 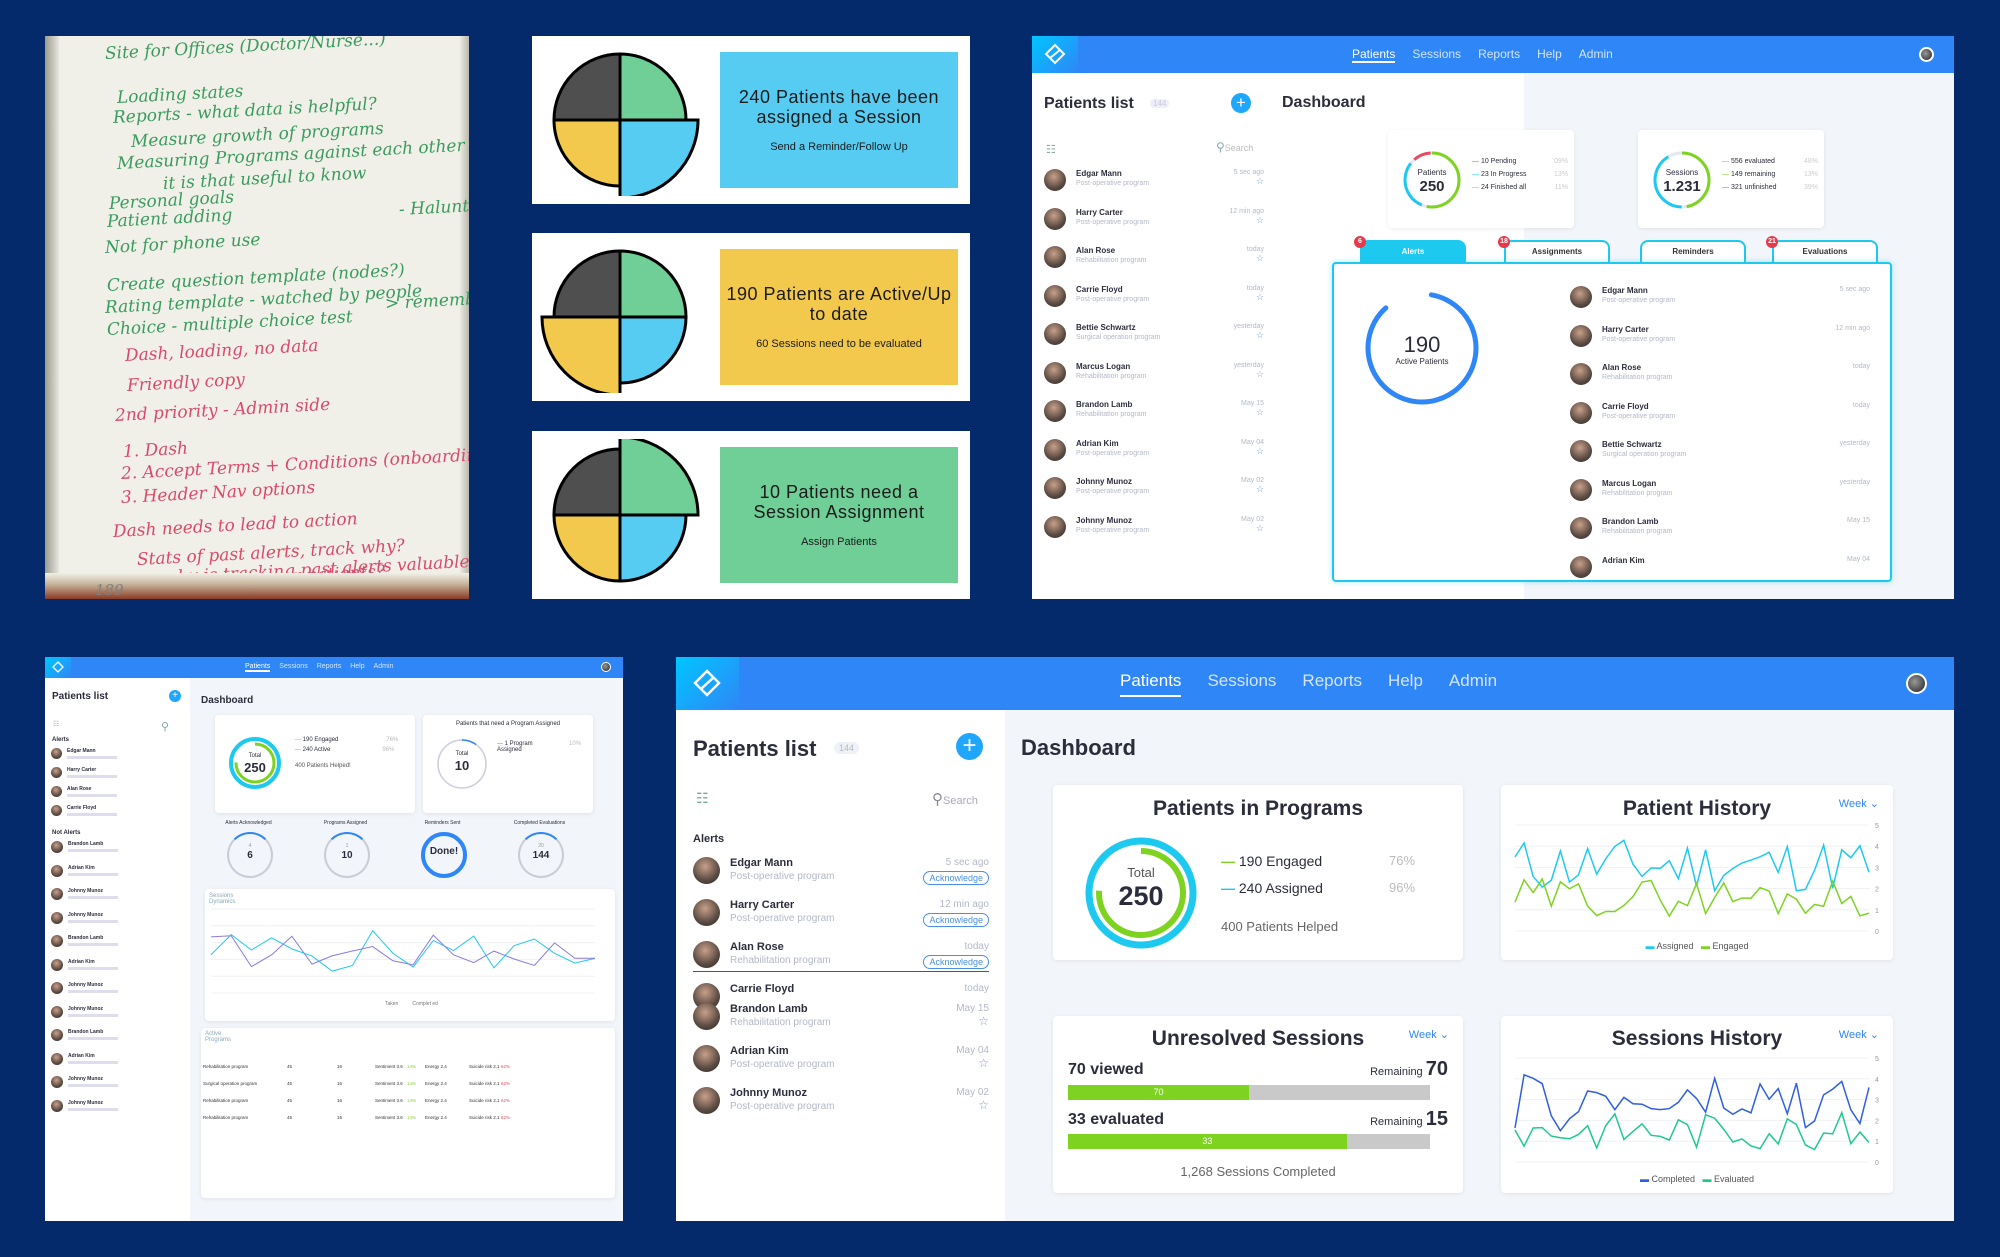 I want to click on patient-row: Alan Rose Rehabilitation program today, so click(x=1720, y=374).